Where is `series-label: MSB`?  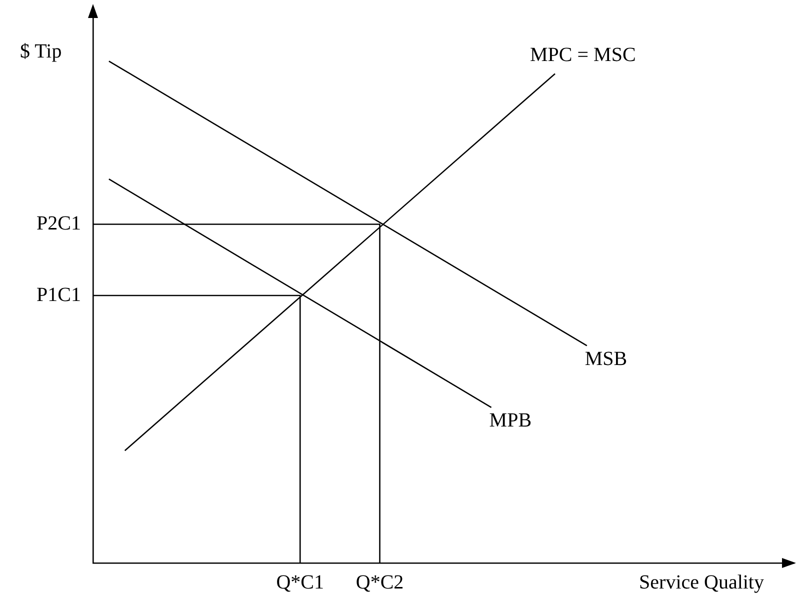 series-label: MSB is located at coordinates (606, 359).